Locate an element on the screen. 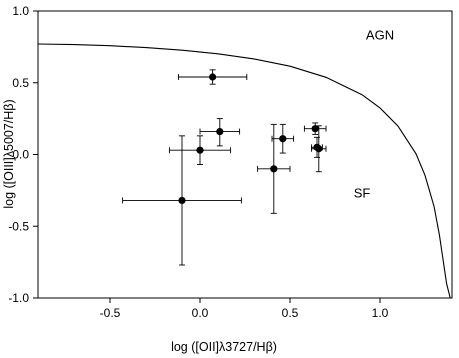  x-axis-label: log ([OII]λ3727/Hβ) is located at coordinates (224, 347).